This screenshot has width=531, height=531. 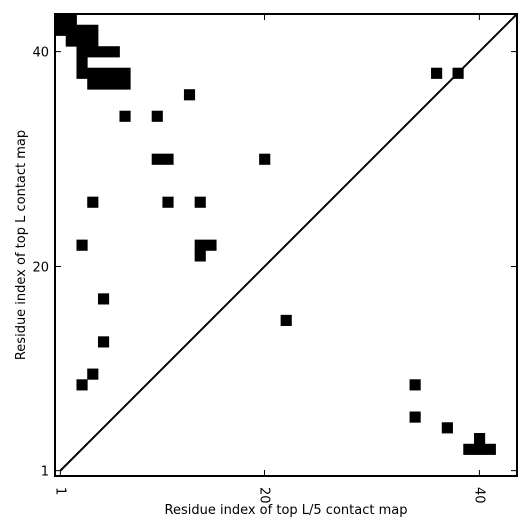 What do you see at coordinates (21, 245) in the screenshot?
I see `y-axis-label: Residue index of top L contact map` at bounding box center [21, 245].